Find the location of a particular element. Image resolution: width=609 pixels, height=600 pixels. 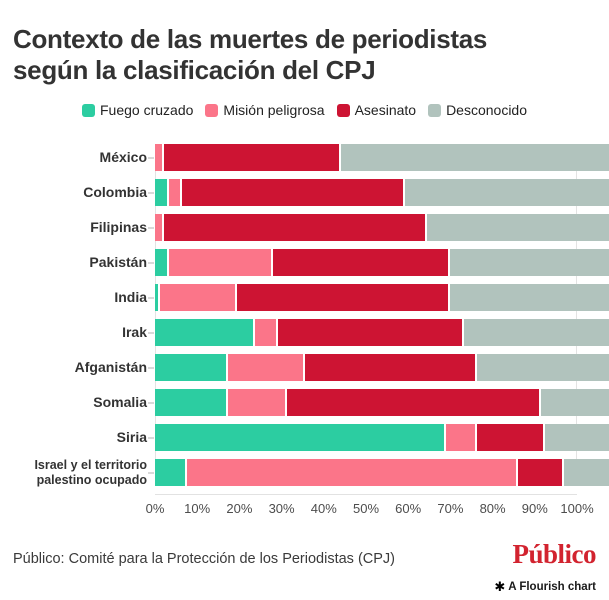

guide-line-0pct is located at coordinates (155, 315).